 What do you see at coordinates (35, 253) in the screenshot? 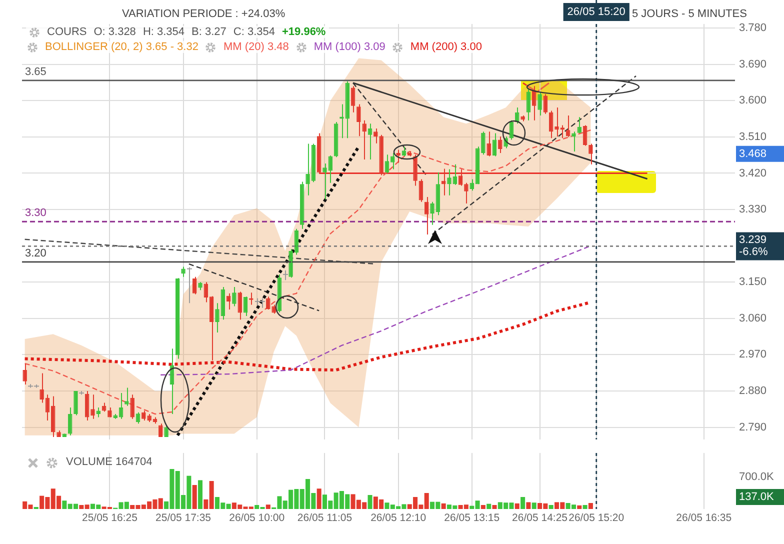
I see `ref-line-label: 3.20` at bounding box center [35, 253].